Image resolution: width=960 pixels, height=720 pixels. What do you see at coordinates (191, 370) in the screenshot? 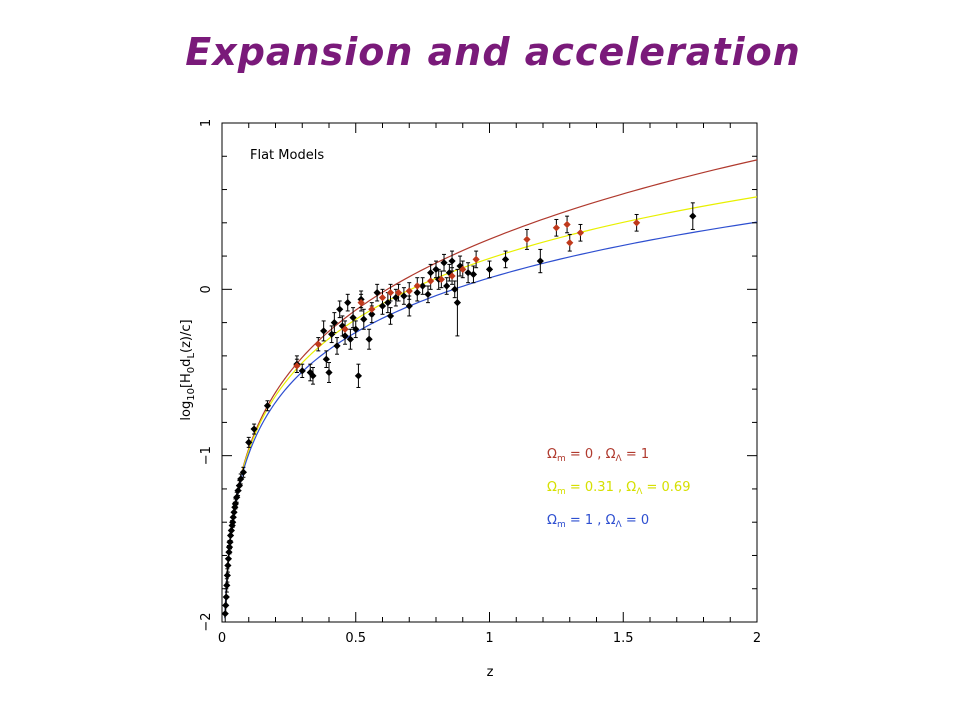
I see `ylabel-sub0: 0` at bounding box center [191, 370].